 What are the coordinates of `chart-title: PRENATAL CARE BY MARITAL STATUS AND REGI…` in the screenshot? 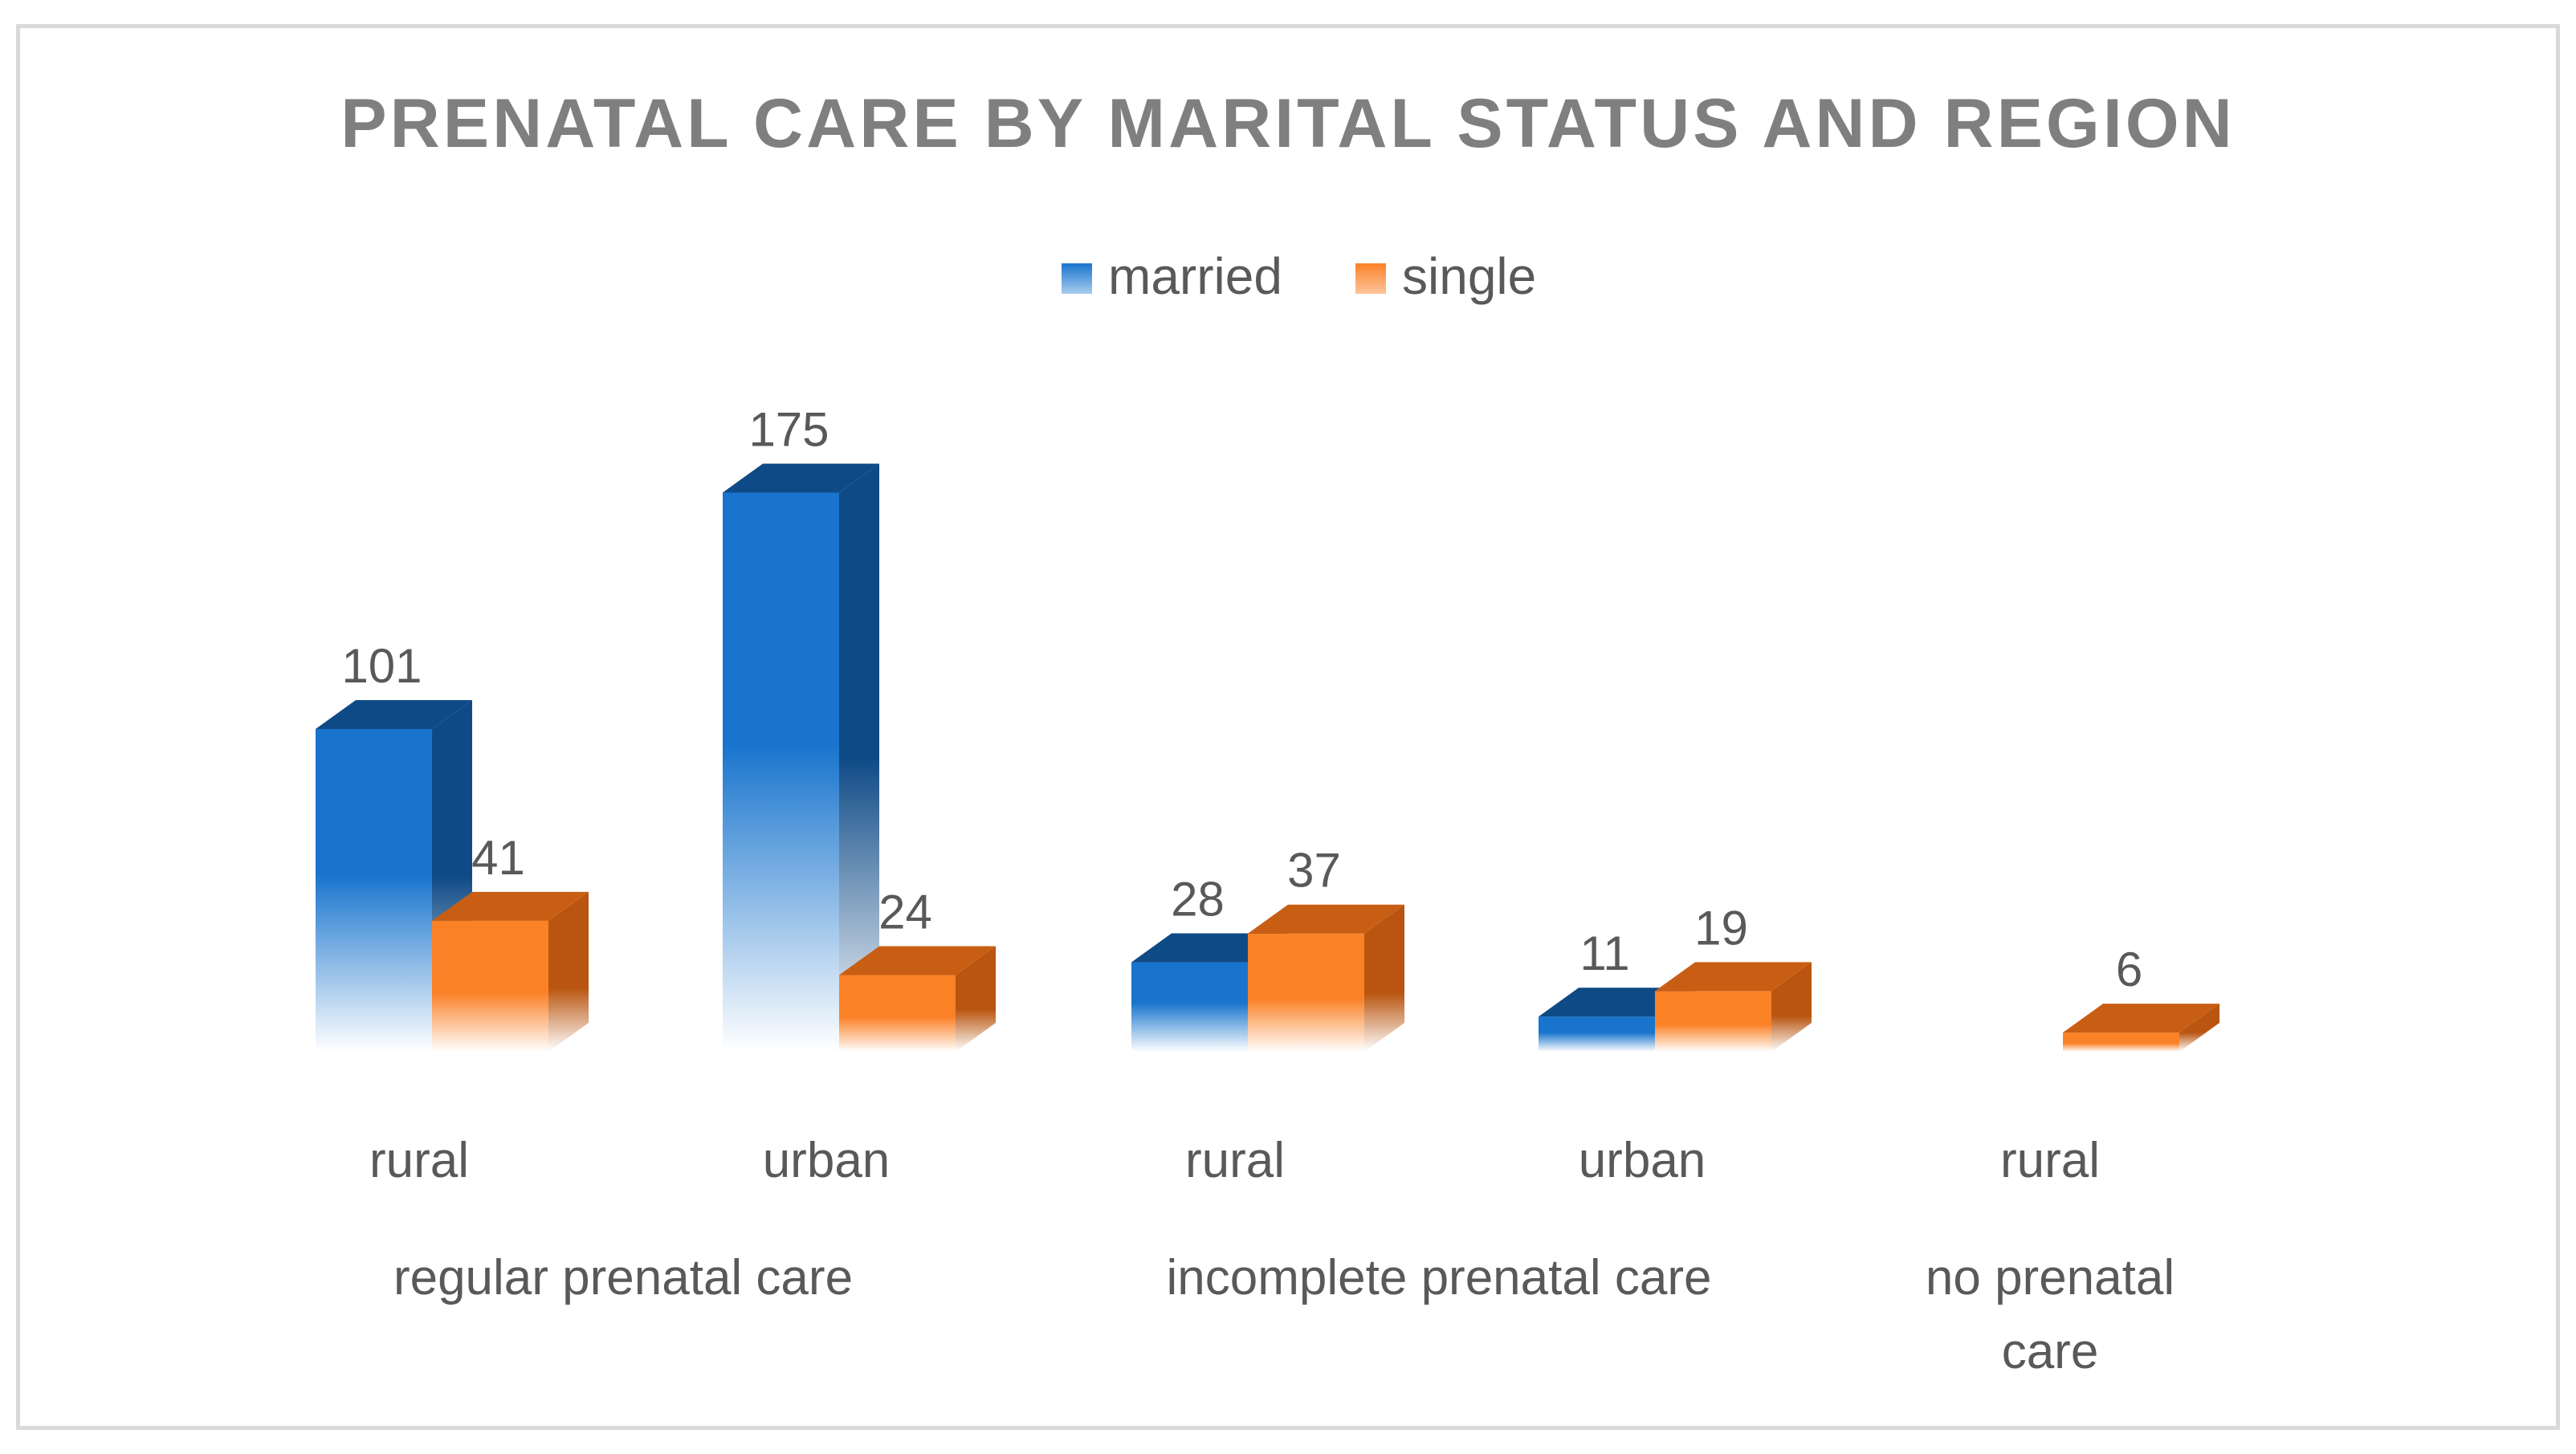 It's located at (1287, 123).